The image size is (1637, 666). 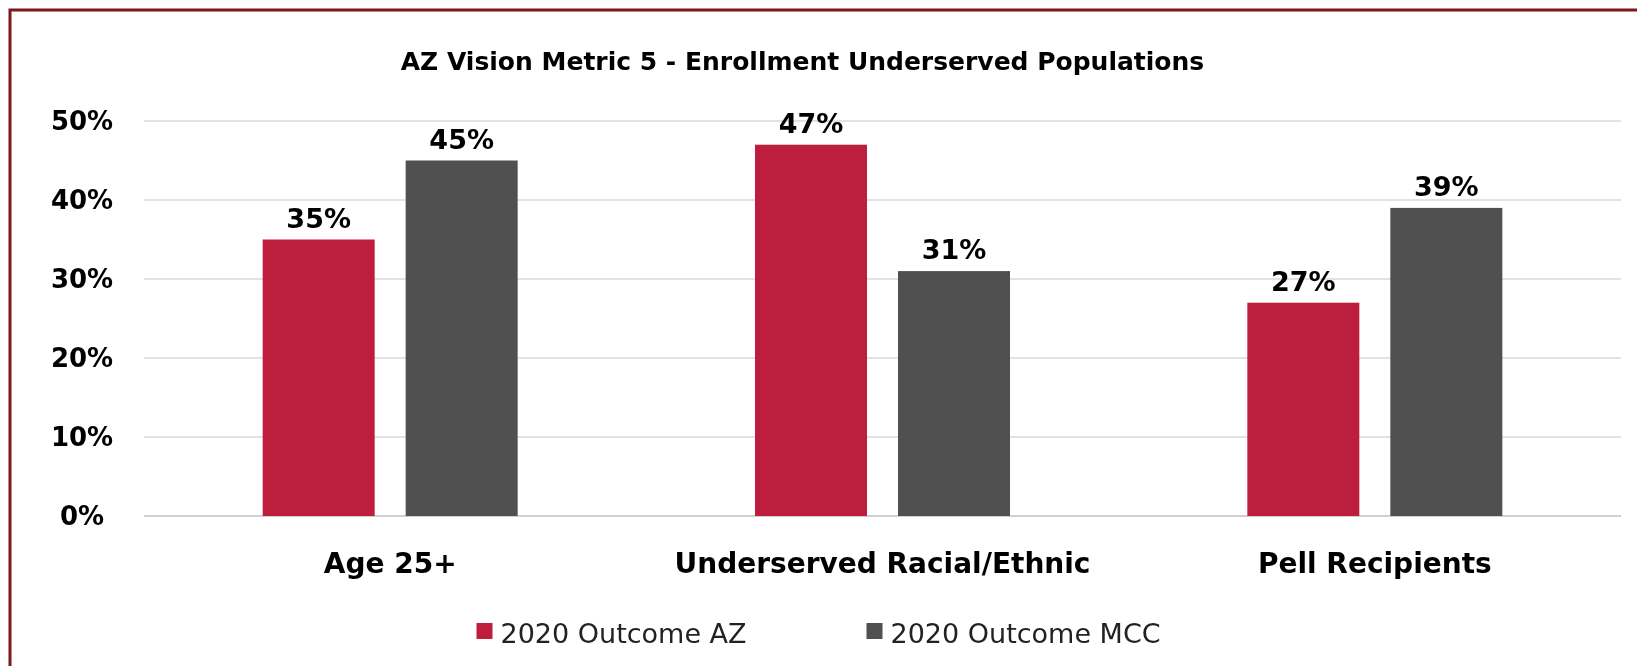 What do you see at coordinates (82, 200) in the screenshot?
I see `y-tick-label: 40%` at bounding box center [82, 200].